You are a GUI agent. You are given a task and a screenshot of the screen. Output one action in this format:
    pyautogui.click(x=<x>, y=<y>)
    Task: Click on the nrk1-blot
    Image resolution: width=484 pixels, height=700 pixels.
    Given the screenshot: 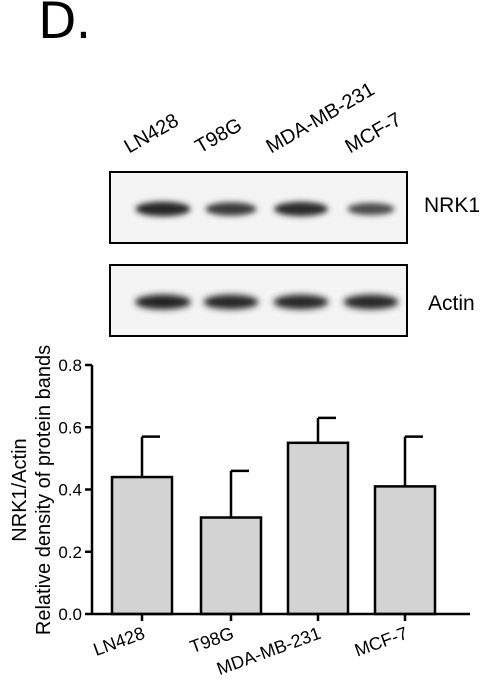 What is the action you would take?
    pyautogui.click(x=258, y=207)
    